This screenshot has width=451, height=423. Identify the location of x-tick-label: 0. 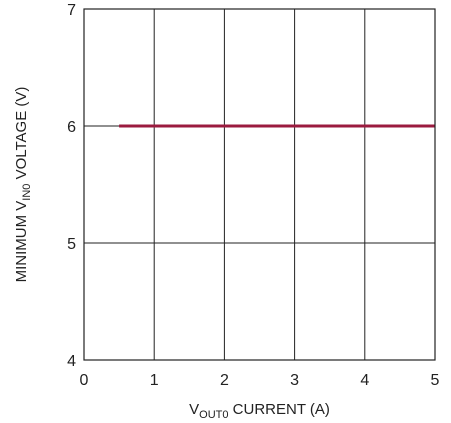
(84, 380).